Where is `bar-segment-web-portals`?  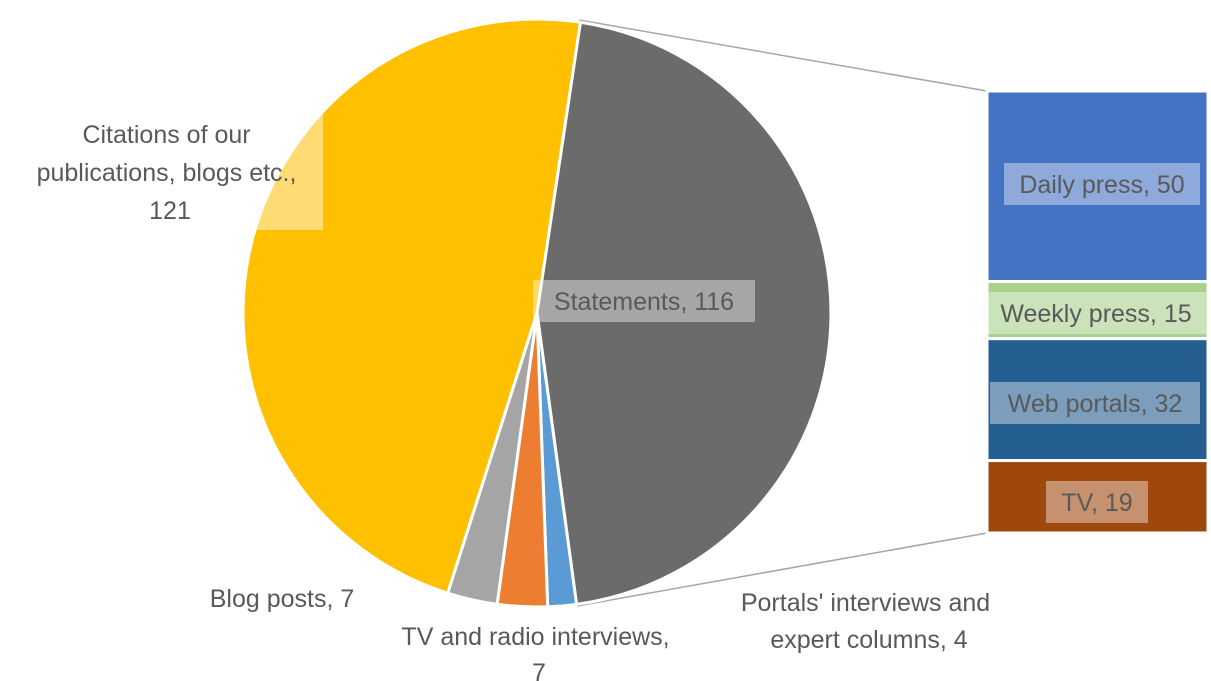
bar-segment-web-portals is located at coordinates (1097, 400).